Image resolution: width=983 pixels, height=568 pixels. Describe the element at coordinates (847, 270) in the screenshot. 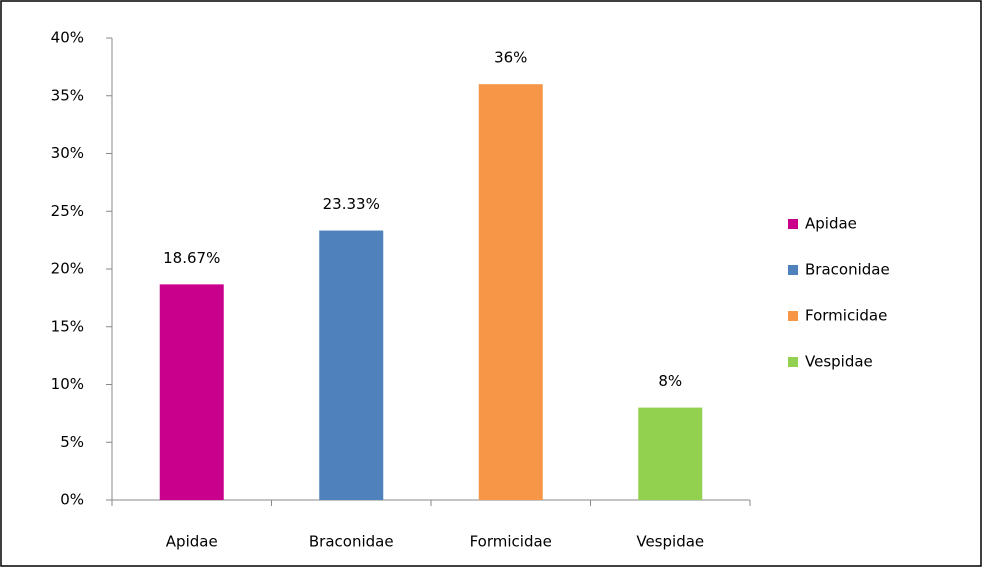

I see `legend-label: Braconidae` at that location.